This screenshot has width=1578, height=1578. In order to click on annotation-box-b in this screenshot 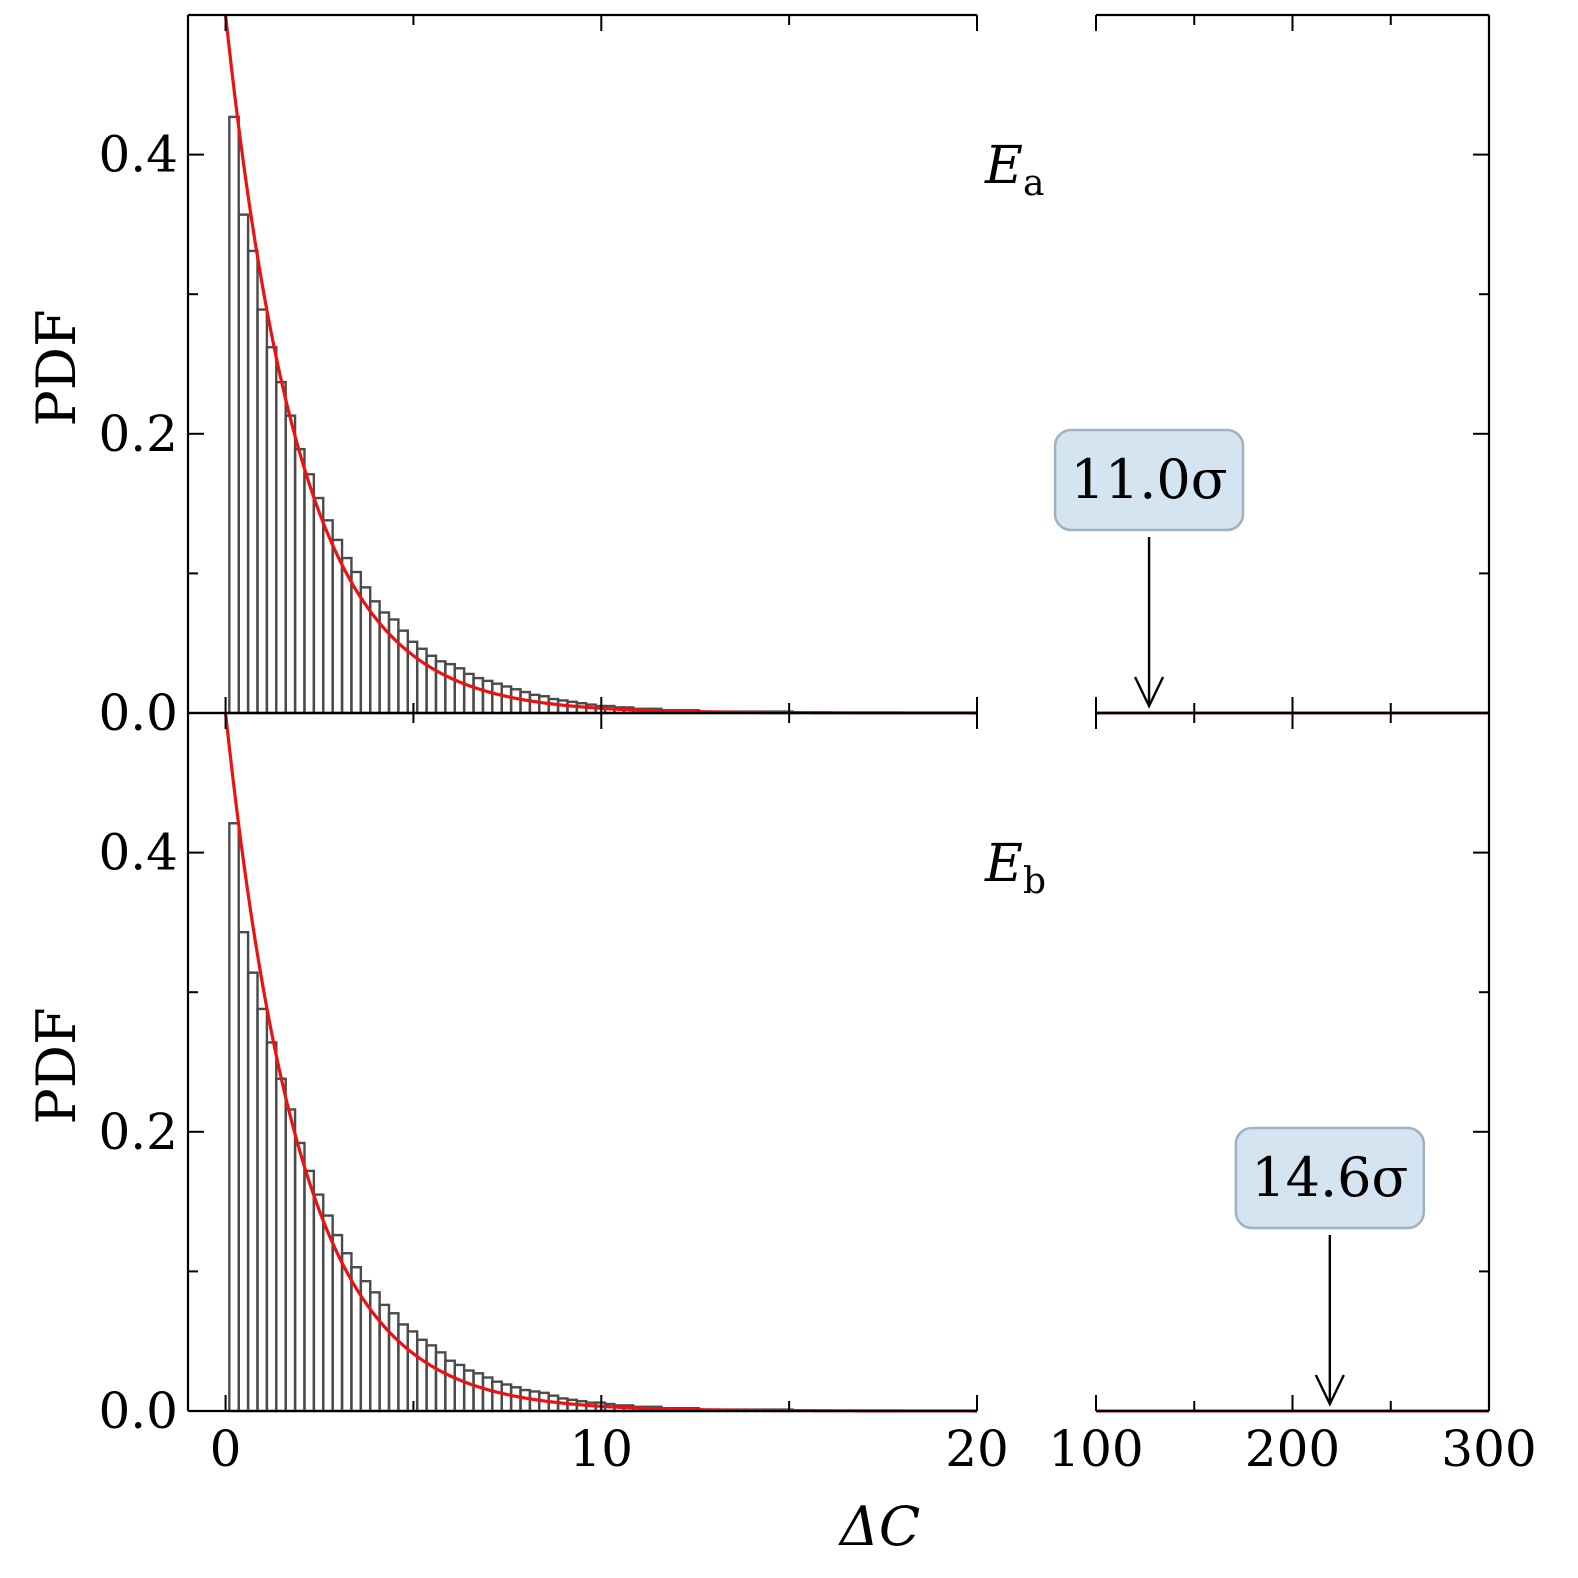, I will do `click(1330, 1178)`.